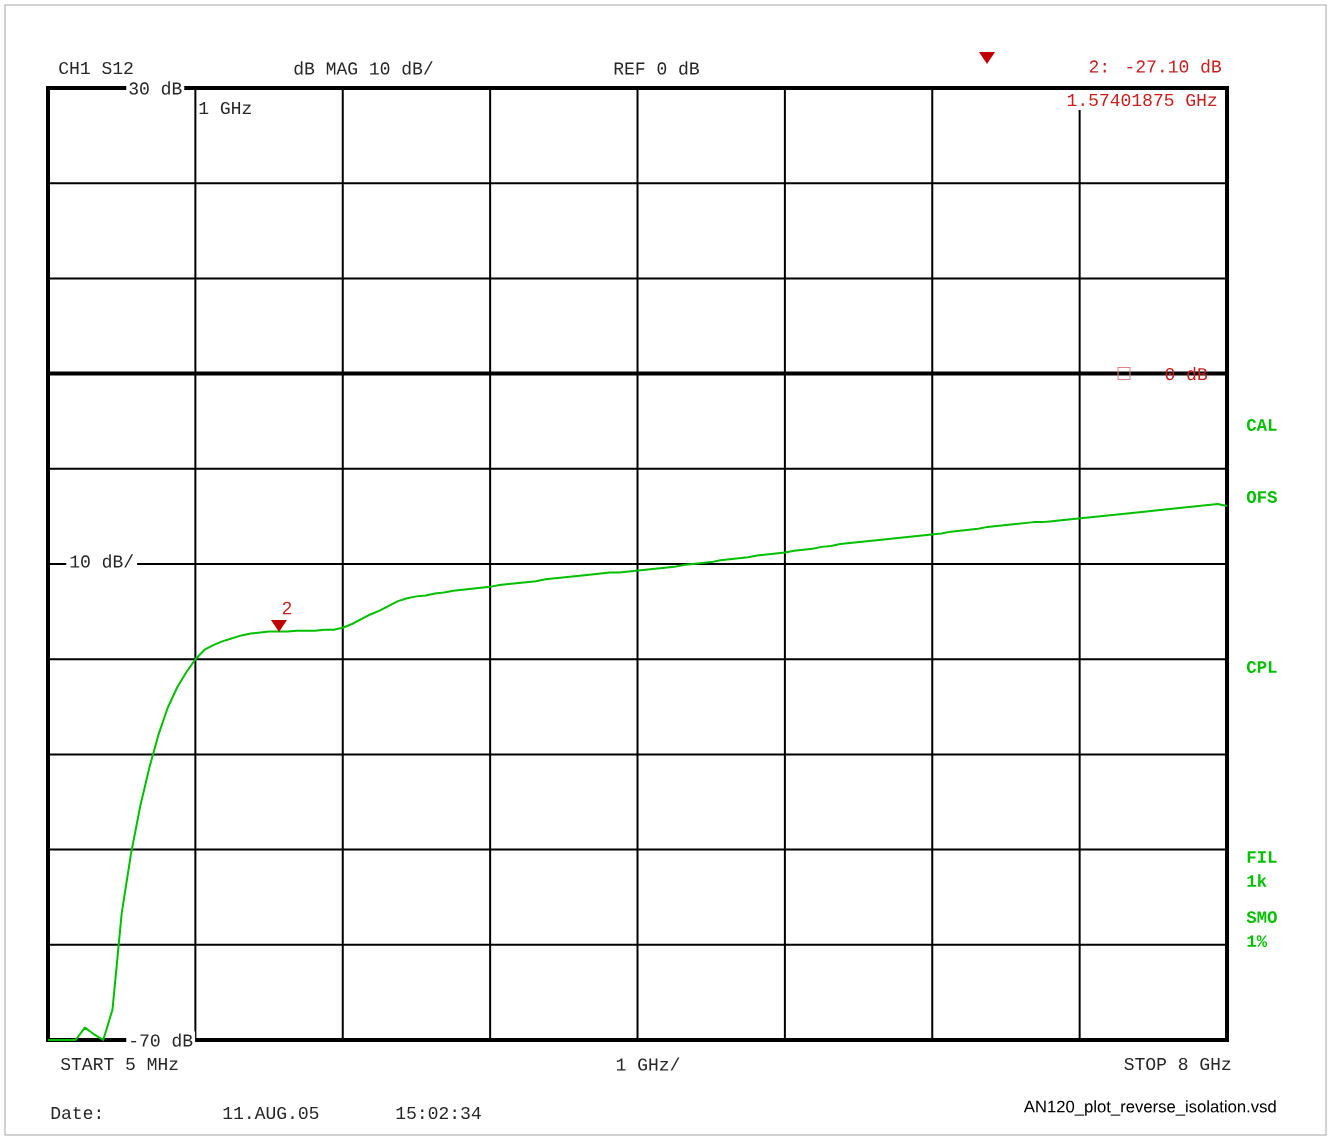 This screenshot has width=1330, height=1138. Describe the element at coordinates (656, 68) in the screenshot. I see `text: REF 0 dB` at that location.